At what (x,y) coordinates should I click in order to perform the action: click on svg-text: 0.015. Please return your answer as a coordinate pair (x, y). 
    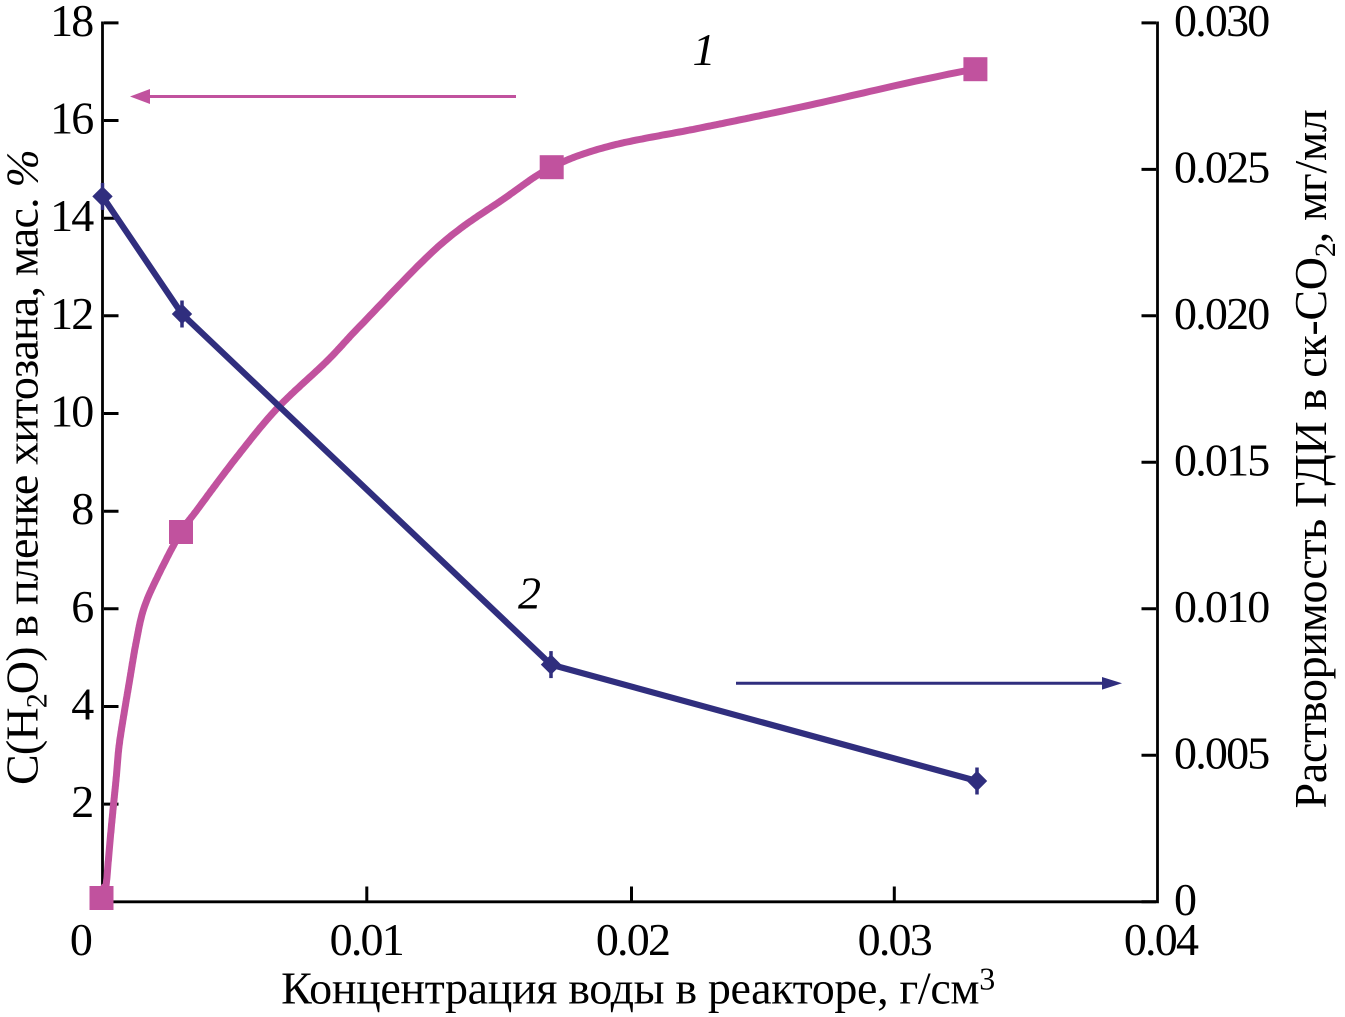
    Looking at the image, I should click on (1221, 459).